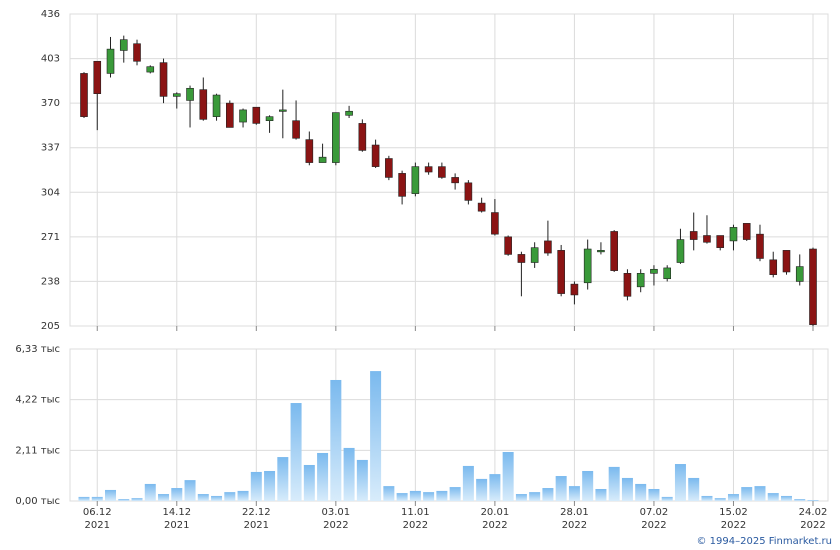 The image size is (840, 550). I want to click on y-tick-label: 2,11 тыс, so click(37, 450).